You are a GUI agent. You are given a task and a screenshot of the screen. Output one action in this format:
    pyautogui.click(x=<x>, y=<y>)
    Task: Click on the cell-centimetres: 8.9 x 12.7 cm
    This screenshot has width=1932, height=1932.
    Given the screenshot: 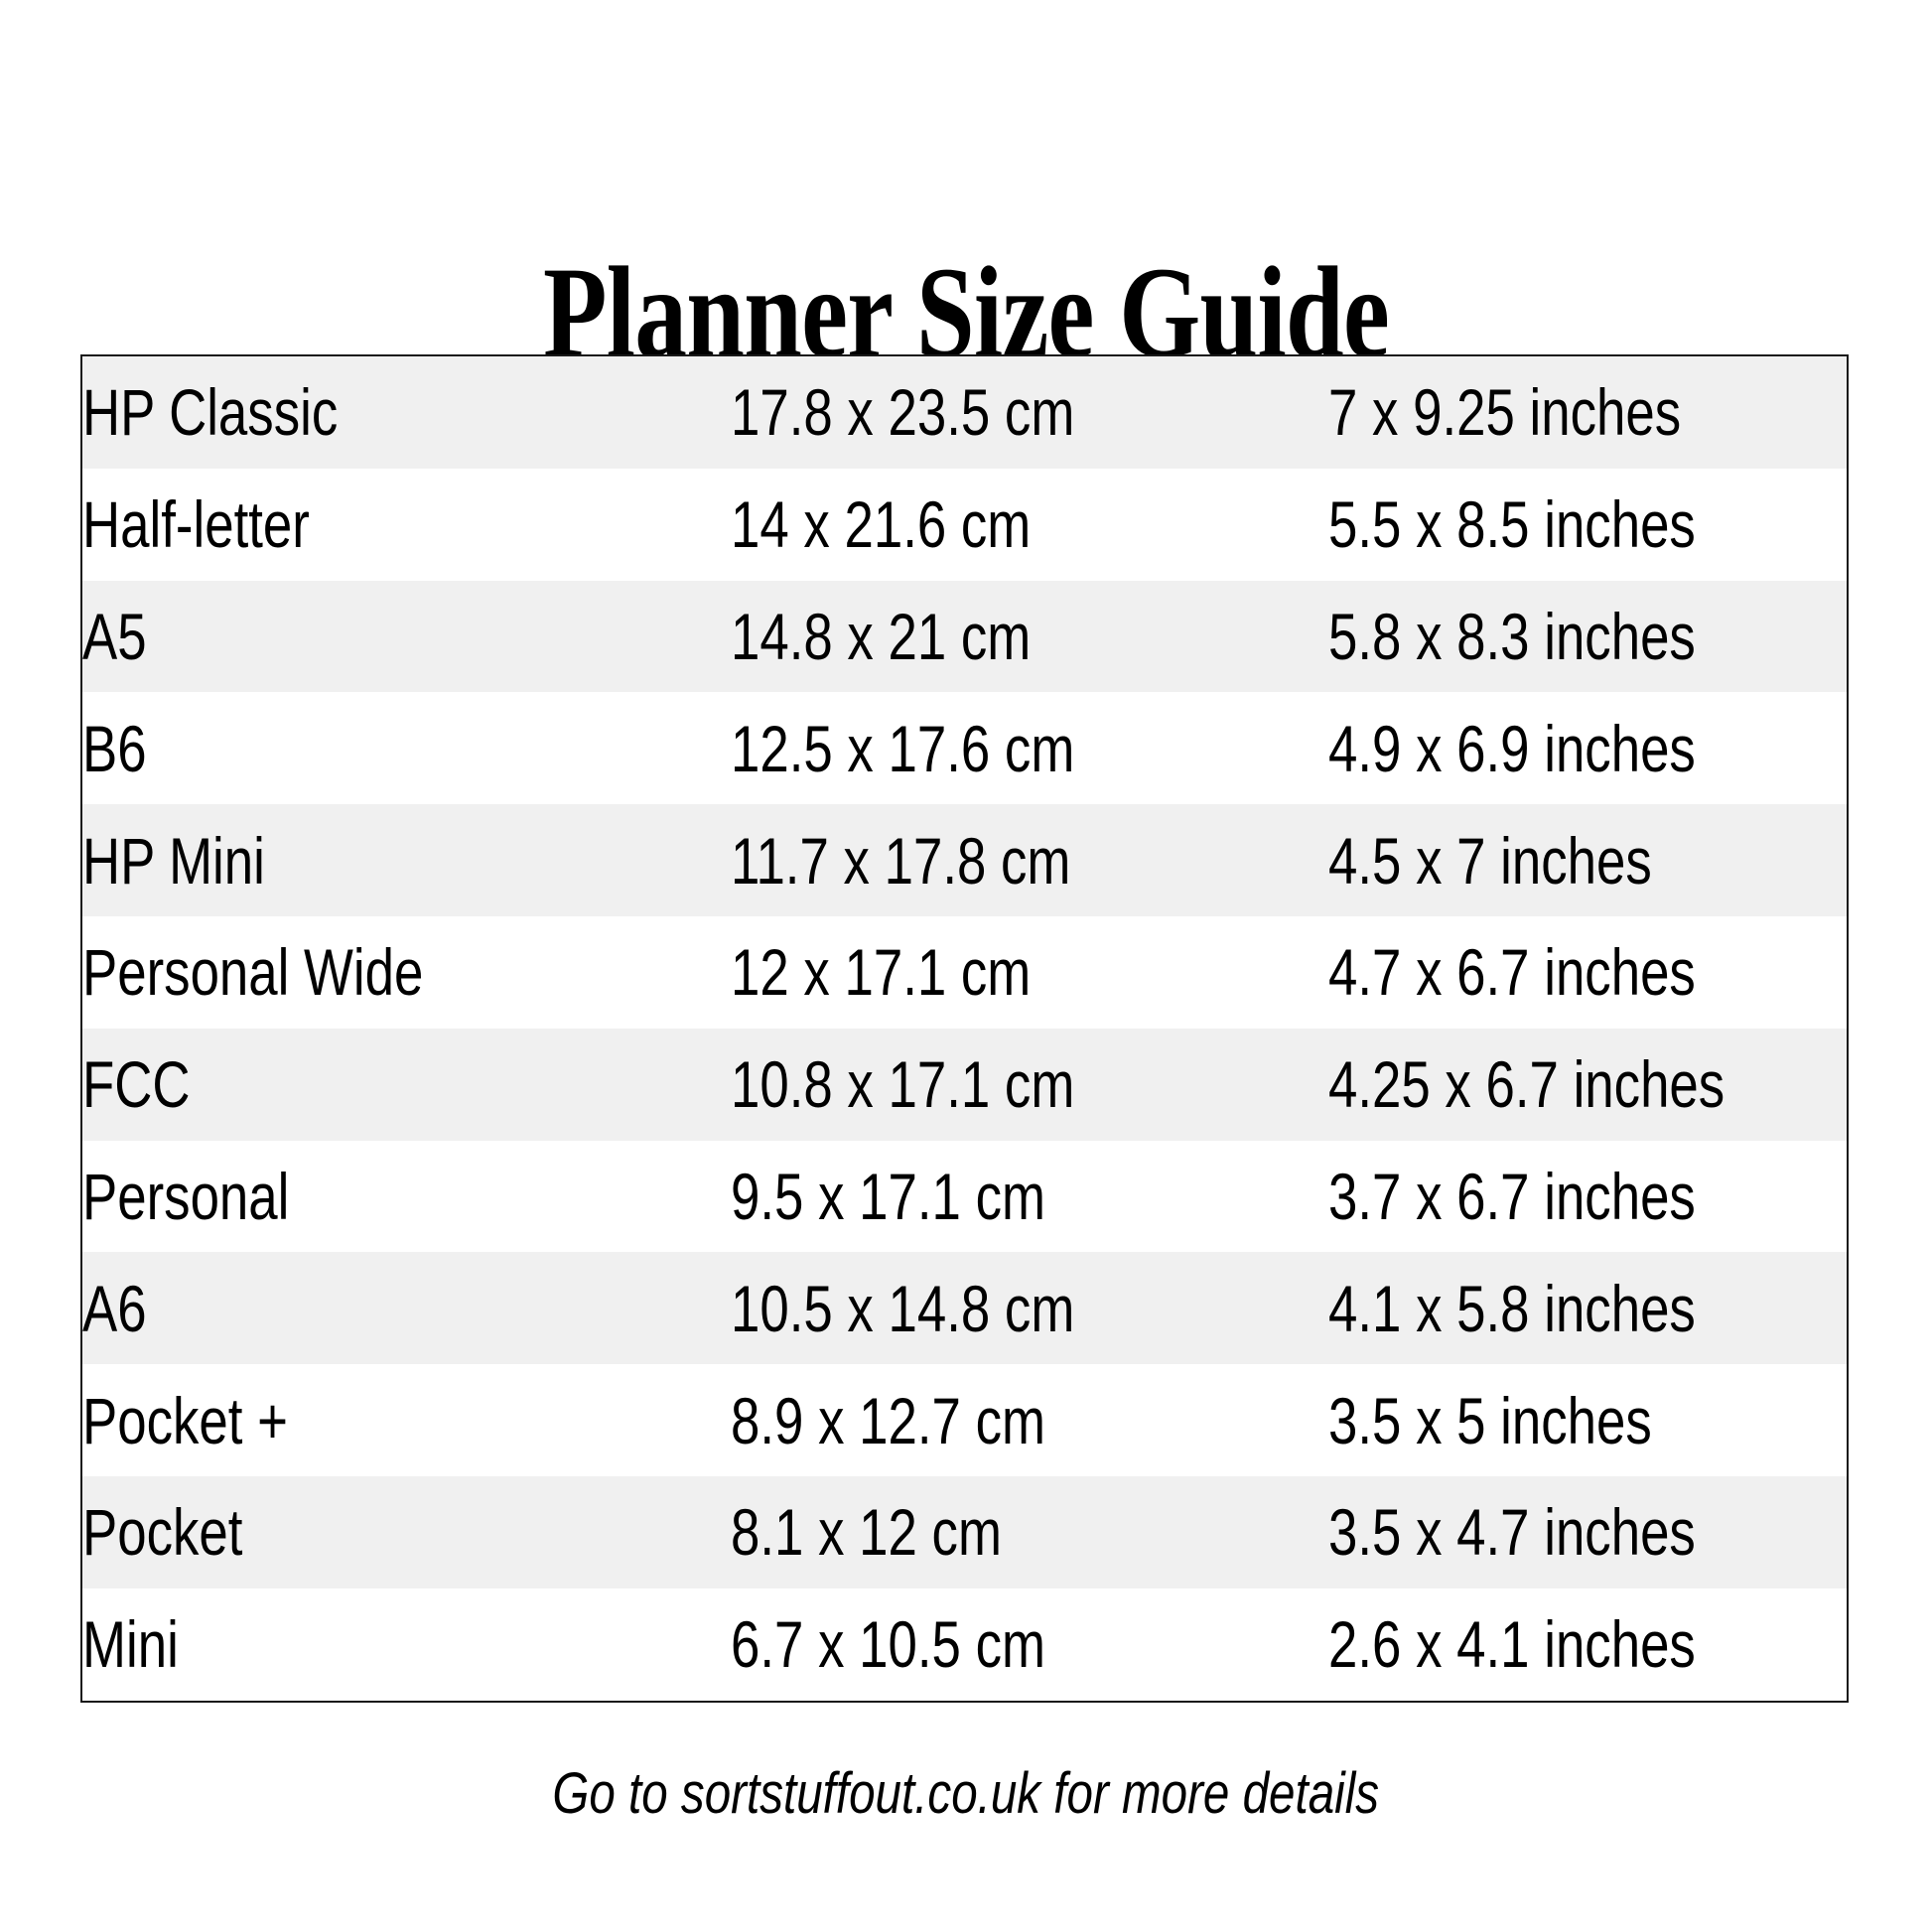 What is the action you would take?
    pyautogui.click(x=1025, y=1420)
    